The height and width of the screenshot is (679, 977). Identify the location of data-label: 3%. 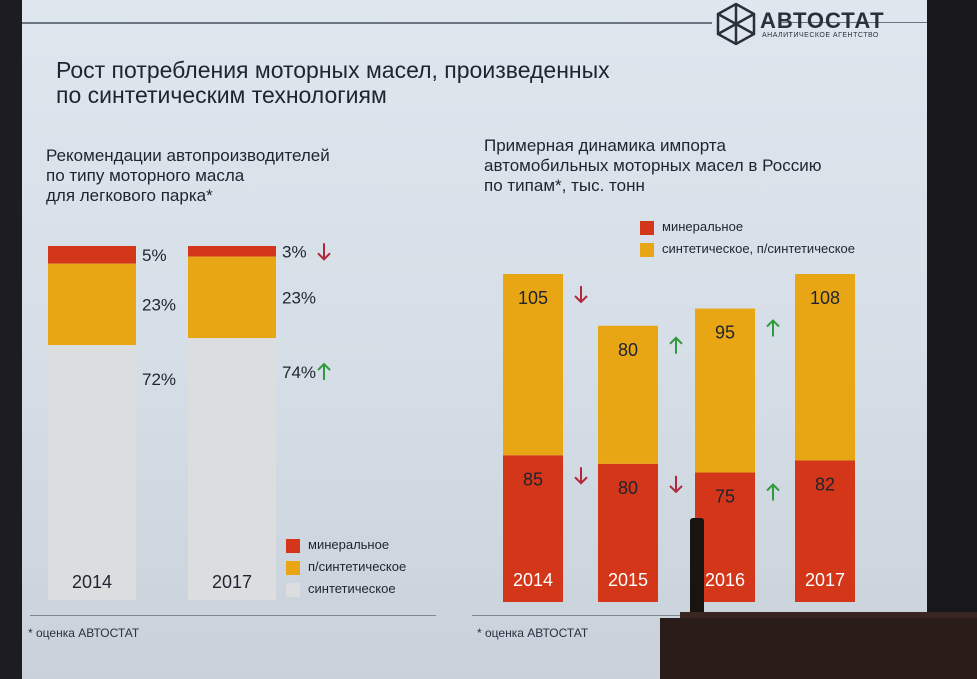
(294, 251).